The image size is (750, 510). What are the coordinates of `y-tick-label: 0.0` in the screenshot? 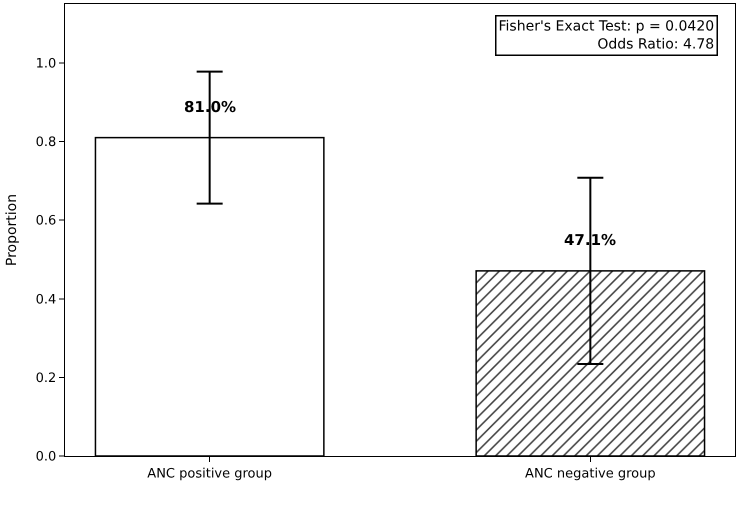 It's located at (46, 457).